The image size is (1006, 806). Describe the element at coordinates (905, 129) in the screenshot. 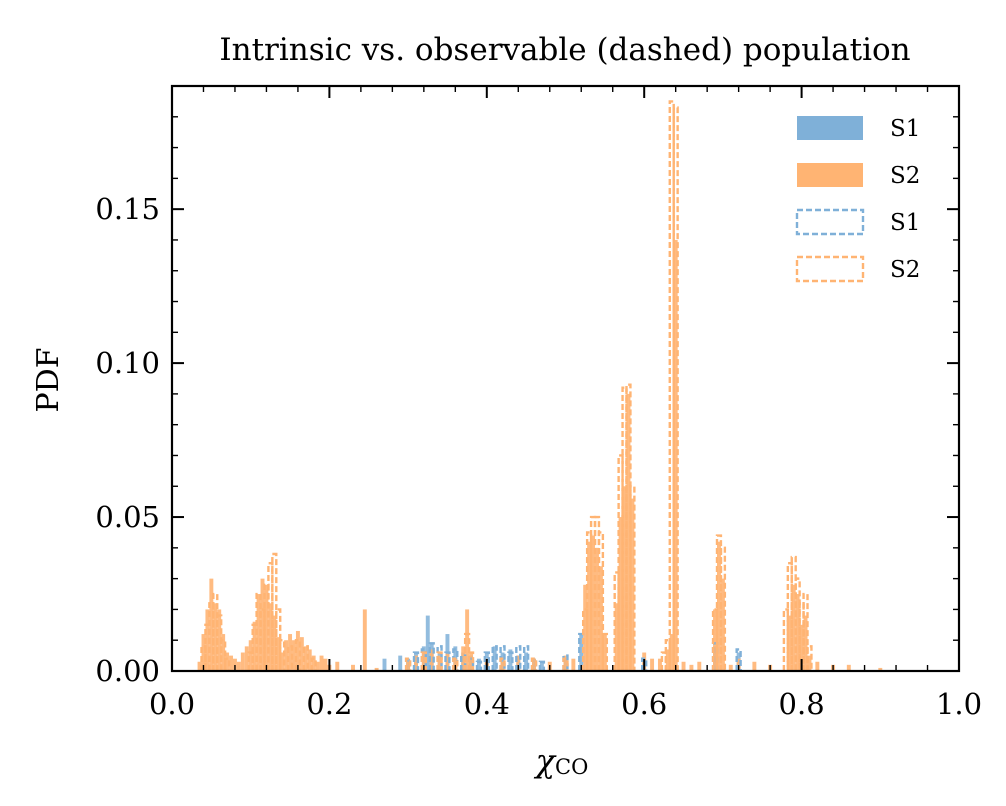

I see `legend-label-0: S1` at that location.